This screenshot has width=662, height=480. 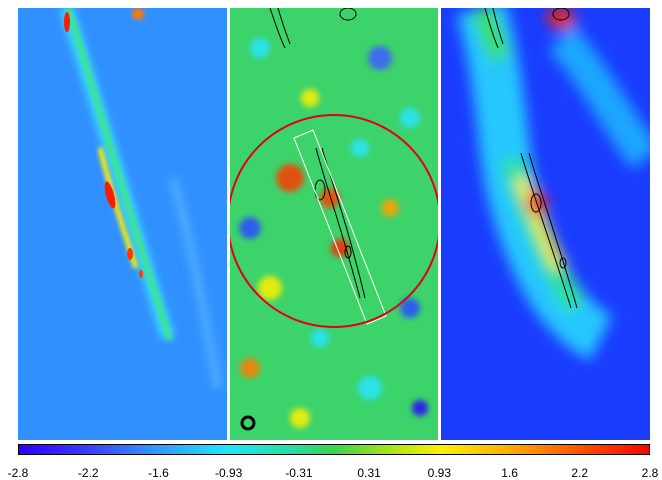 What do you see at coordinates (228, 473) in the screenshot?
I see `colorbar-tick-label: -0.93` at bounding box center [228, 473].